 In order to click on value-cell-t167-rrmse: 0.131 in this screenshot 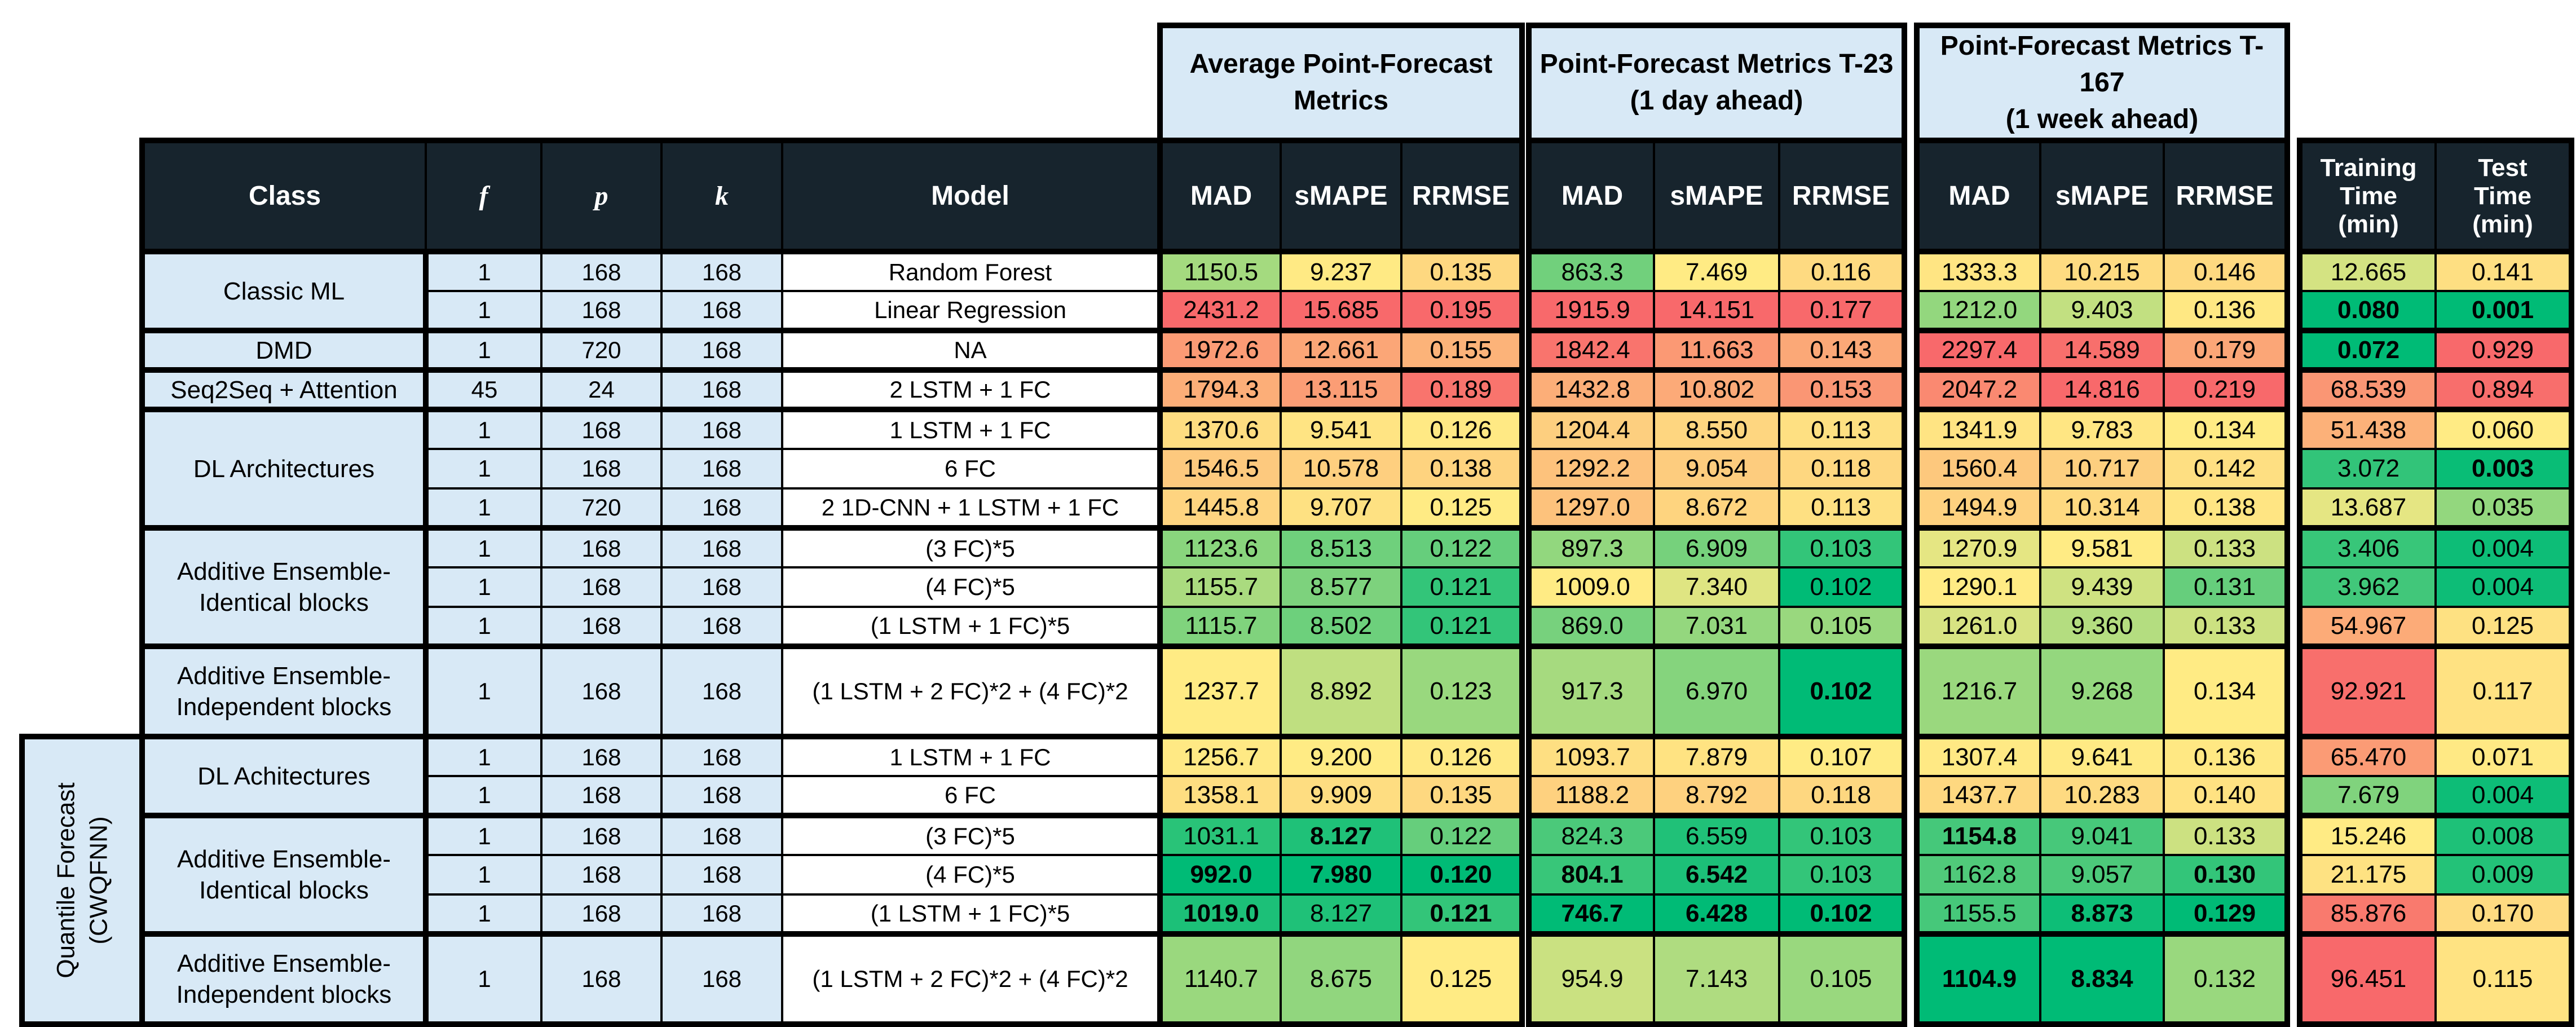, I will do `click(2226, 587)`.